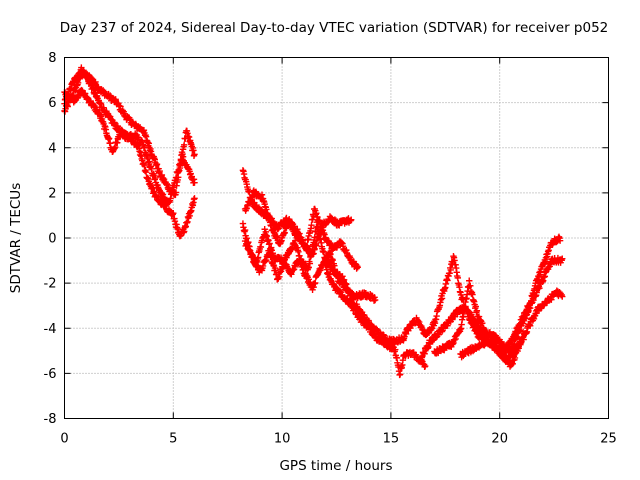  What do you see at coordinates (50, 419) in the screenshot?
I see `y-tick-label: -8` at bounding box center [50, 419].